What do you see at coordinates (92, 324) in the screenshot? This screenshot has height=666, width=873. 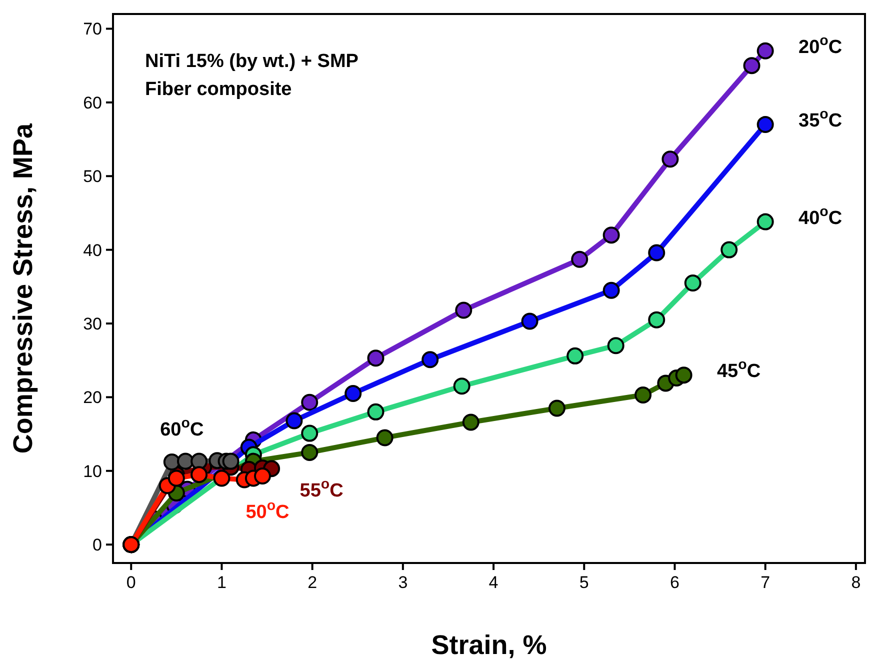 I see `y-tick-label: 30` at bounding box center [92, 324].